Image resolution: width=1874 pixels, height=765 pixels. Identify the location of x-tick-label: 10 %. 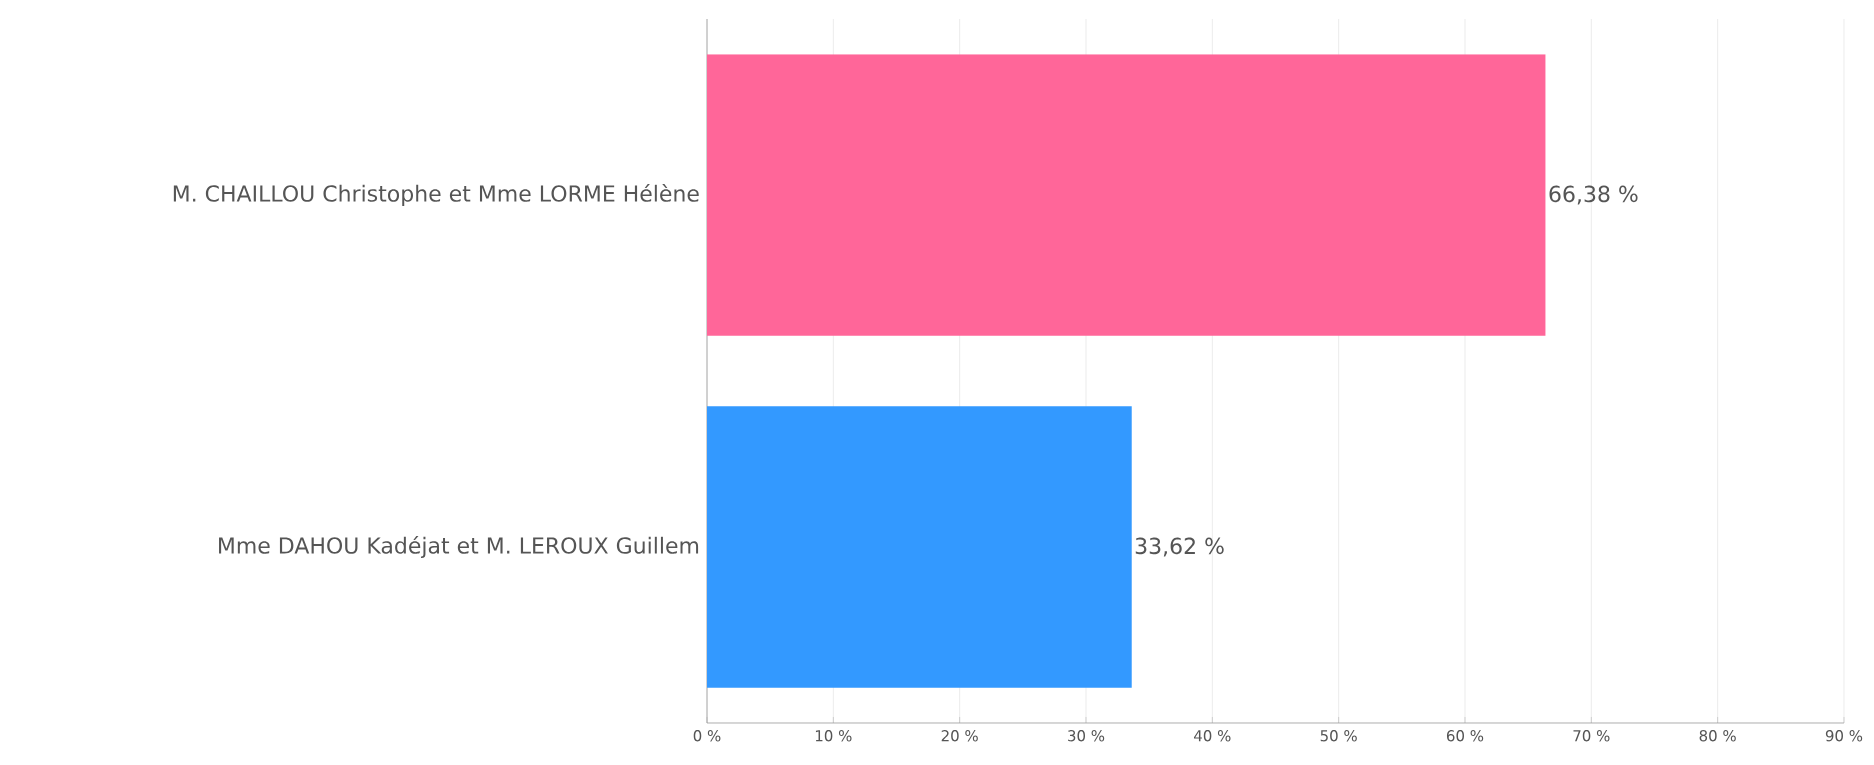
(833, 736).